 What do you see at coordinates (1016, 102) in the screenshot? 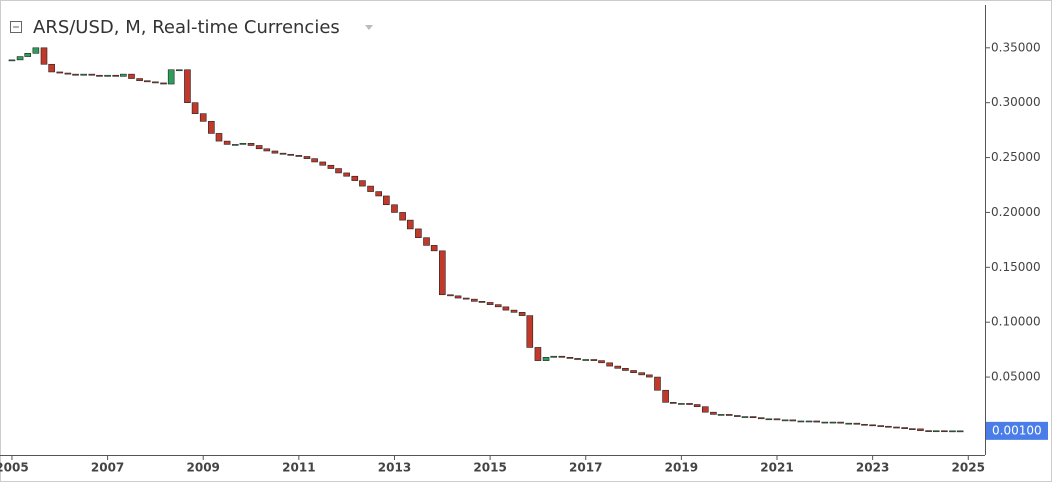
I see `y-tick-label: 0.30000` at bounding box center [1016, 102].